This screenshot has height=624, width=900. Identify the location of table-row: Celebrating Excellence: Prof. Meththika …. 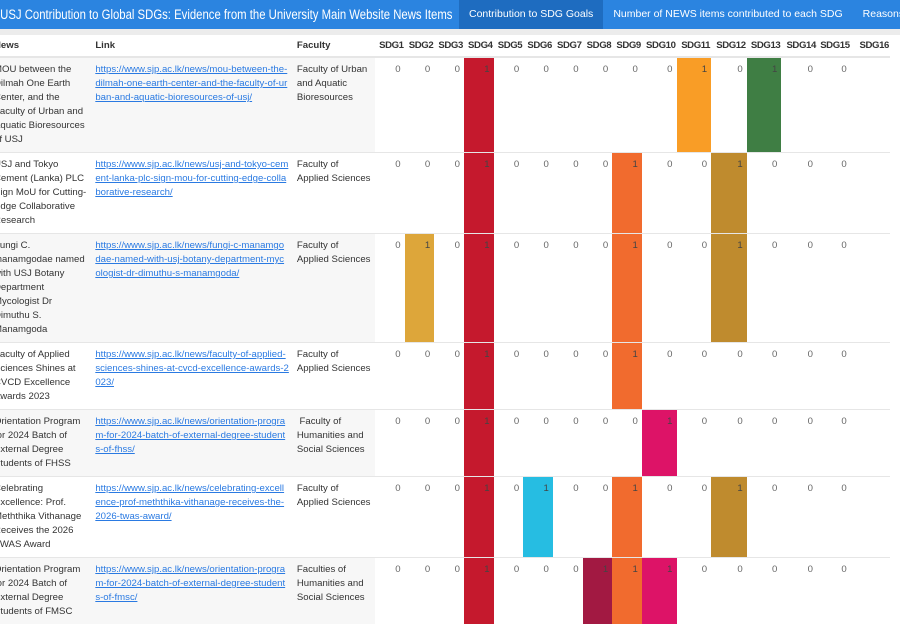
(445, 517).